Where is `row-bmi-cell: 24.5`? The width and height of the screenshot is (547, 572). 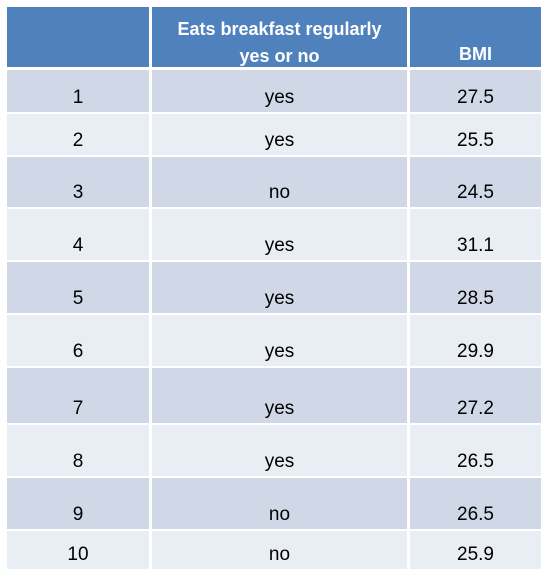 row-bmi-cell: 24.5 is located at coordinates (475, 182).